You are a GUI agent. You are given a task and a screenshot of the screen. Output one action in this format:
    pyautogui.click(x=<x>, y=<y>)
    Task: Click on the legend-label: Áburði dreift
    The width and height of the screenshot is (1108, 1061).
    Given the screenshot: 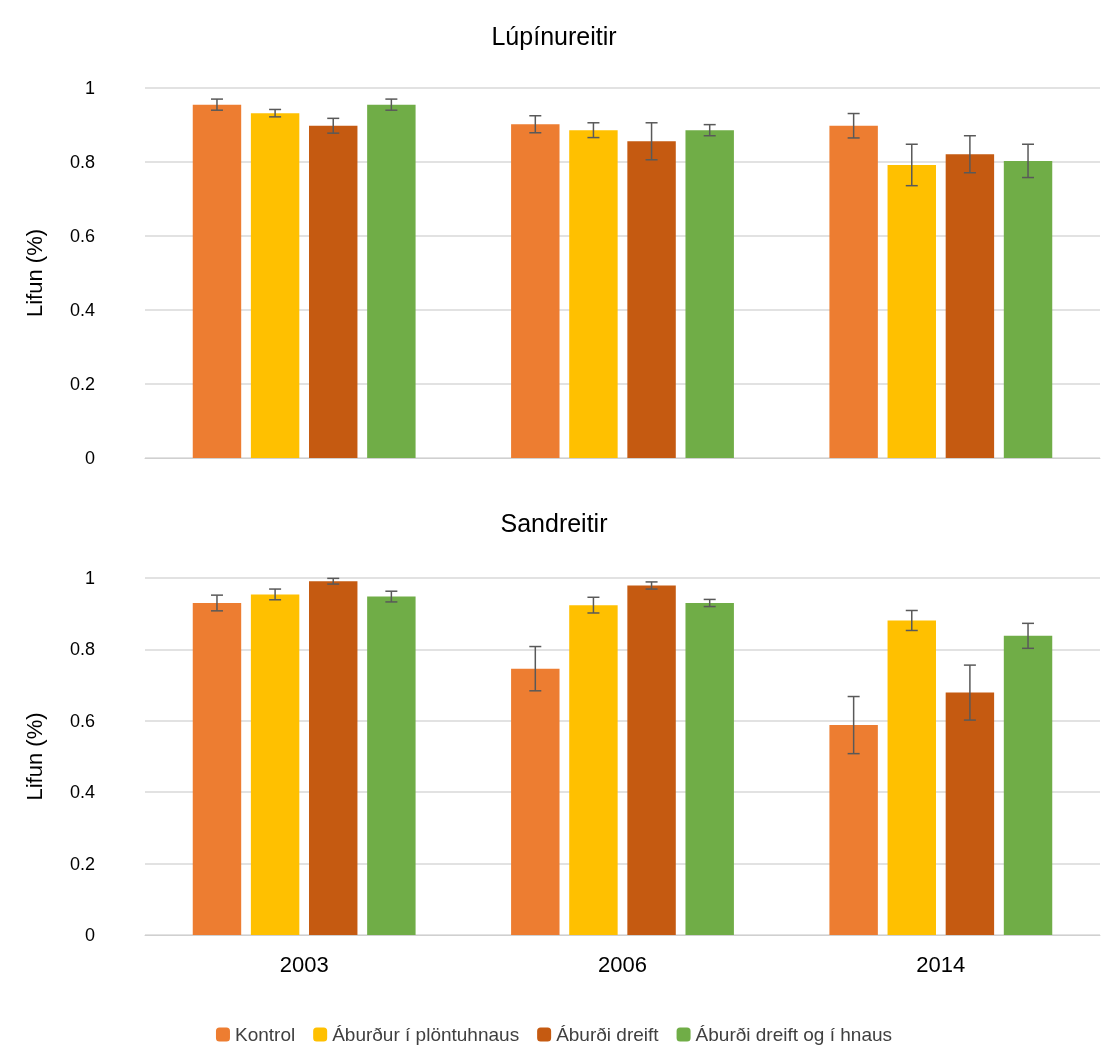 What is the action you would take?
    pyautogui.click(x=608, y=1034)
    